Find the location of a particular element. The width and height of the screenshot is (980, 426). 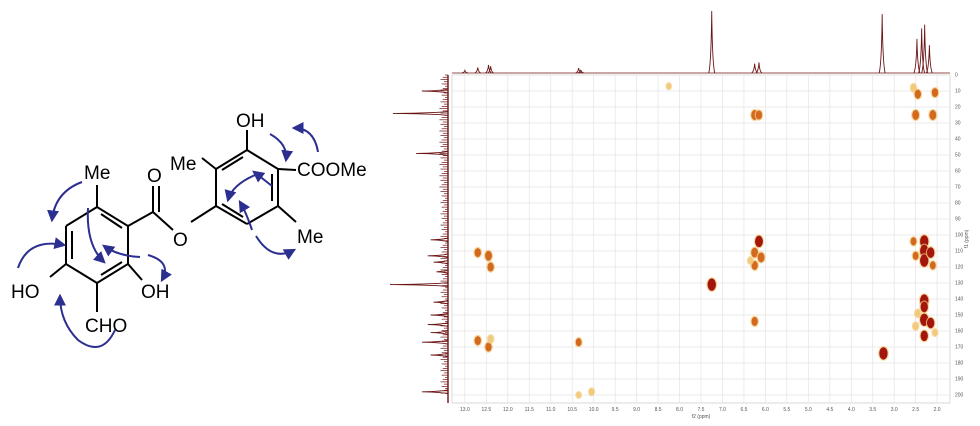

y-tick-label: 180 is located at coordinates (959, 364).